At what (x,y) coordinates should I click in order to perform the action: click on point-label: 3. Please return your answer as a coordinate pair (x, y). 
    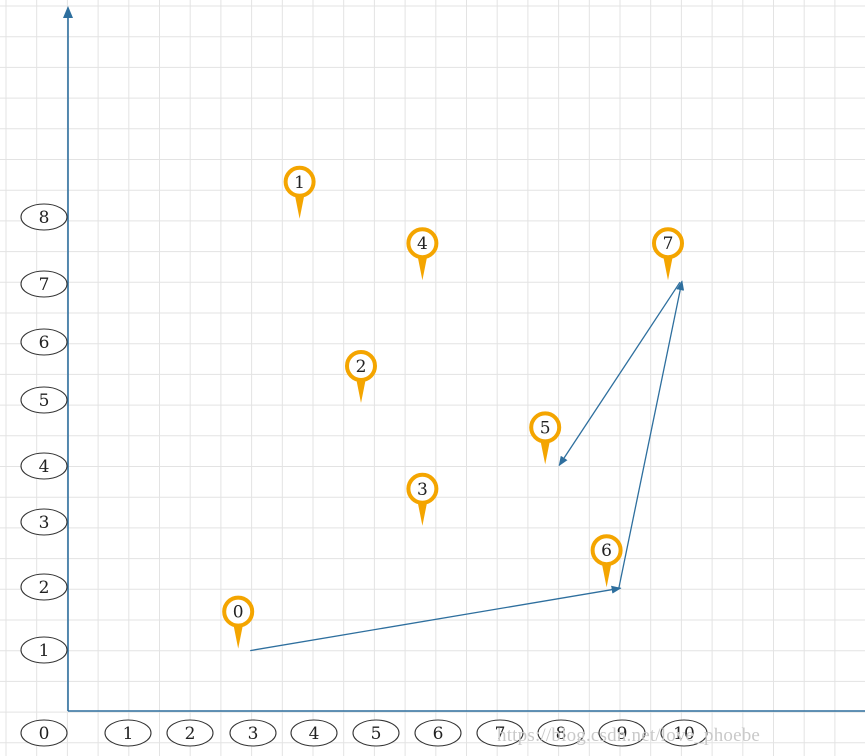
    Looking at the image, I should click on (422, 490).